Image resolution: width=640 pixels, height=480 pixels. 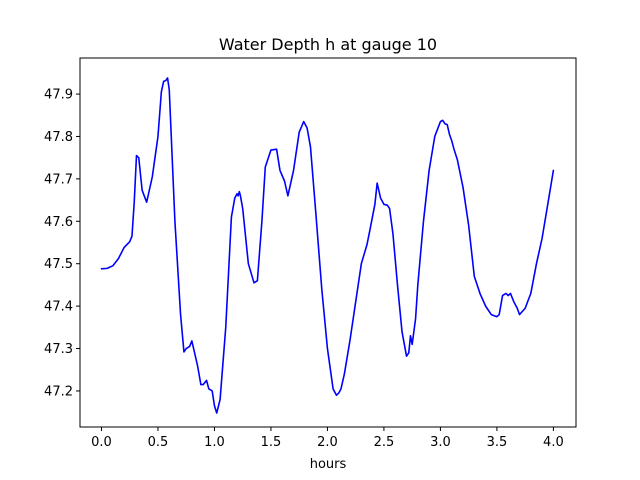 What do you see at coordinates (271, 442) in the screenshot?
I see `x-tick-label: 1.5` at bounding box center [271, 442].